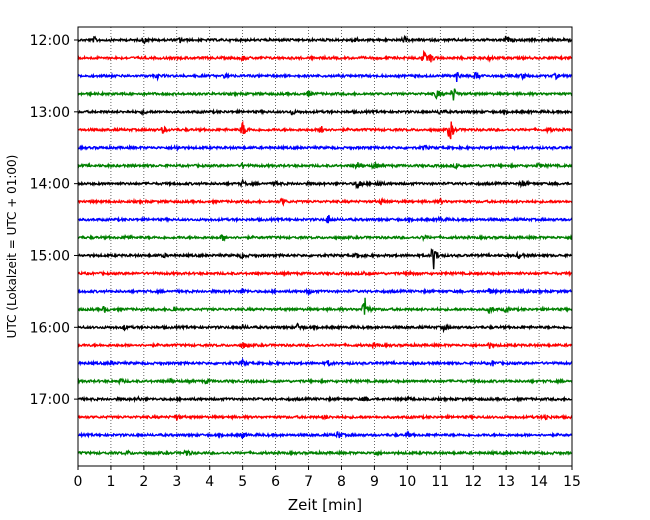 This screenshot has height=520, width=650. What do you see at coordinates (275, 482) in the screenshot?
I see `x-tick-label: 6` at bounding box center [275, 482].